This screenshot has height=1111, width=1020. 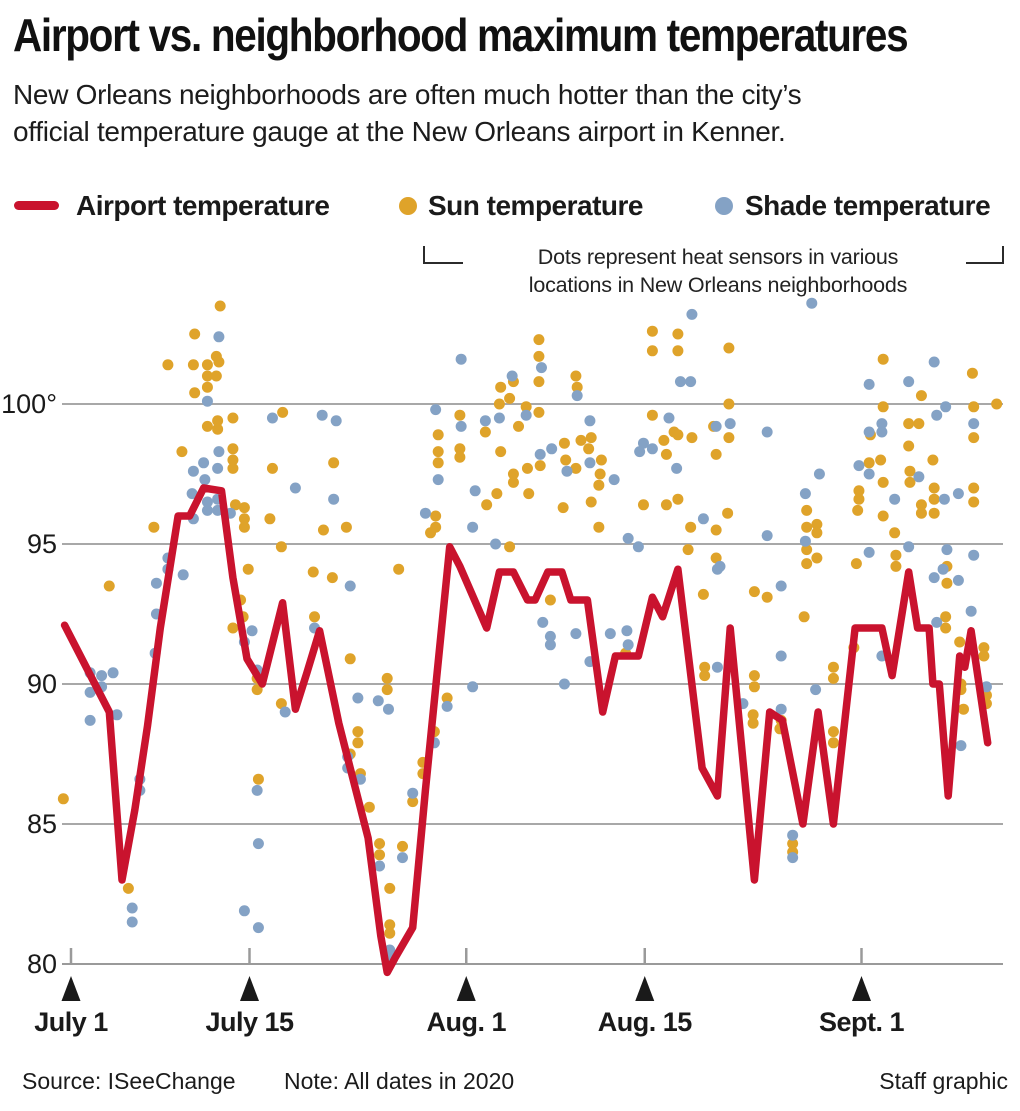 I want to click on source-credit: Source: ISeeChange, so click(x=129, y=1081).